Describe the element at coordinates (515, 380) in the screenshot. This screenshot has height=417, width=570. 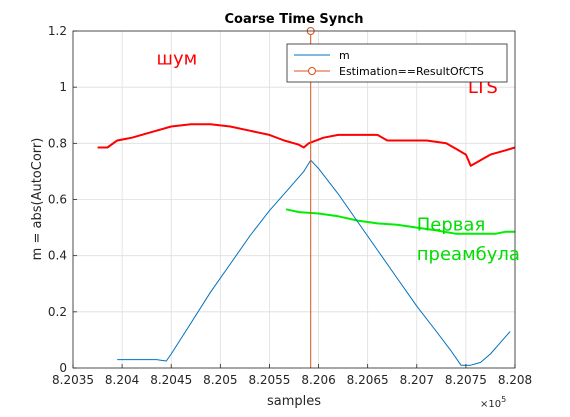
I see `x-tick-label: 8.208` at that location.